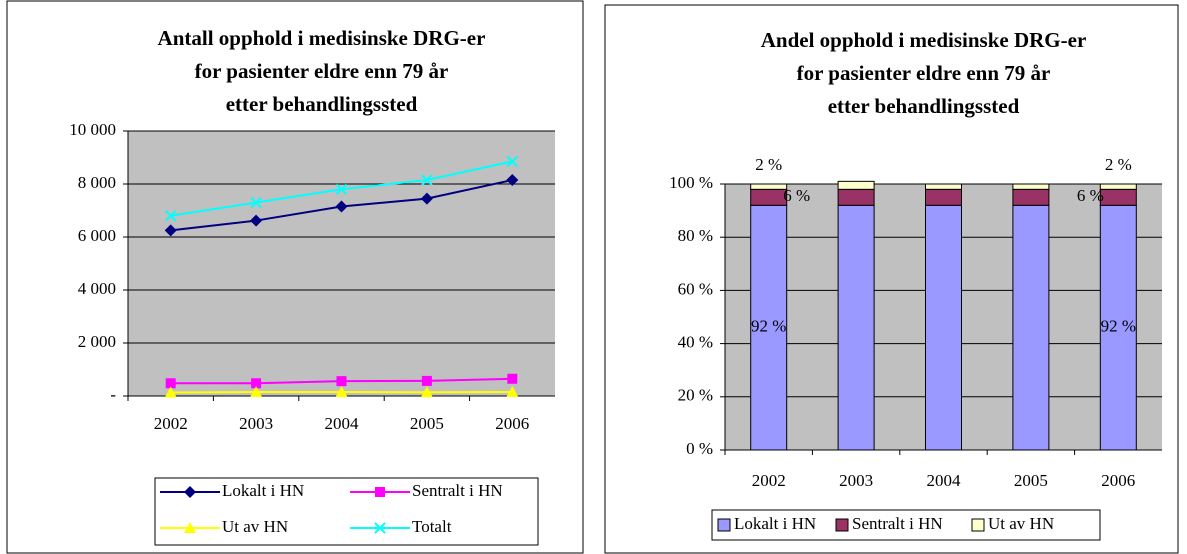 Image resolution: width=1187 pixels, height=554 pixels. What do you see at coordinates (97, 182) in the screenshot?
I see `y-tick-label: 8 000` at bounding box center [97, 182].